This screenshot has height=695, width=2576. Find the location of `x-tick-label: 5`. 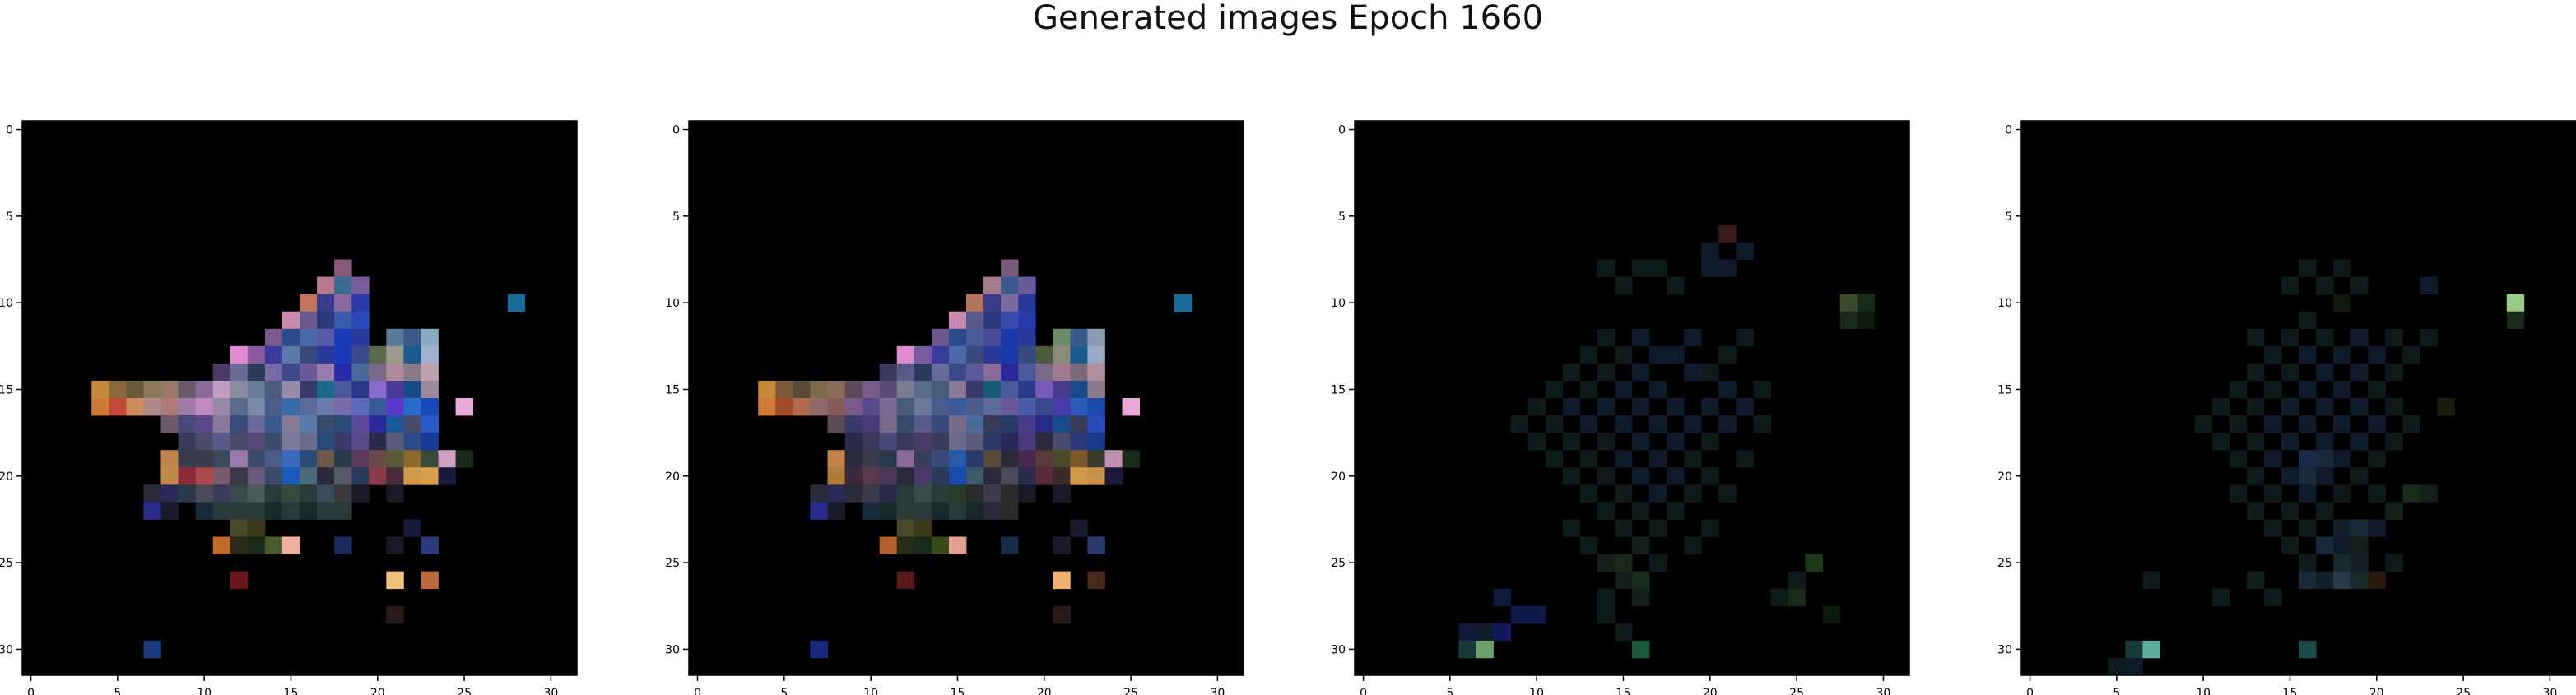

x-tick-label: 5 is located at coordinates (117, 691).